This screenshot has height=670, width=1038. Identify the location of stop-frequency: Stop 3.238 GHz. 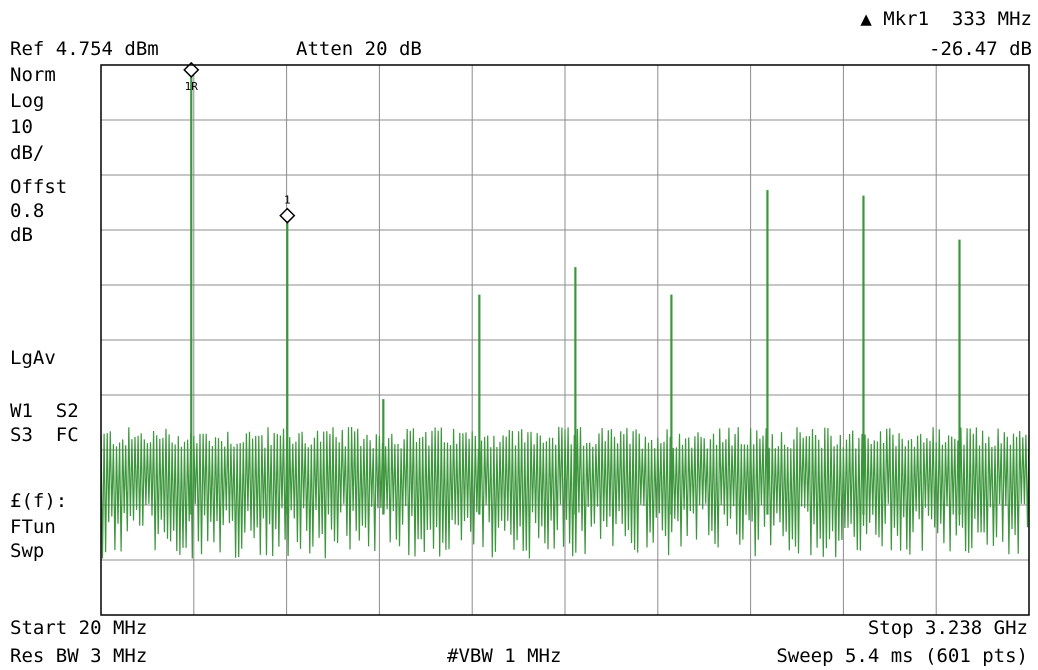
(947, 628).